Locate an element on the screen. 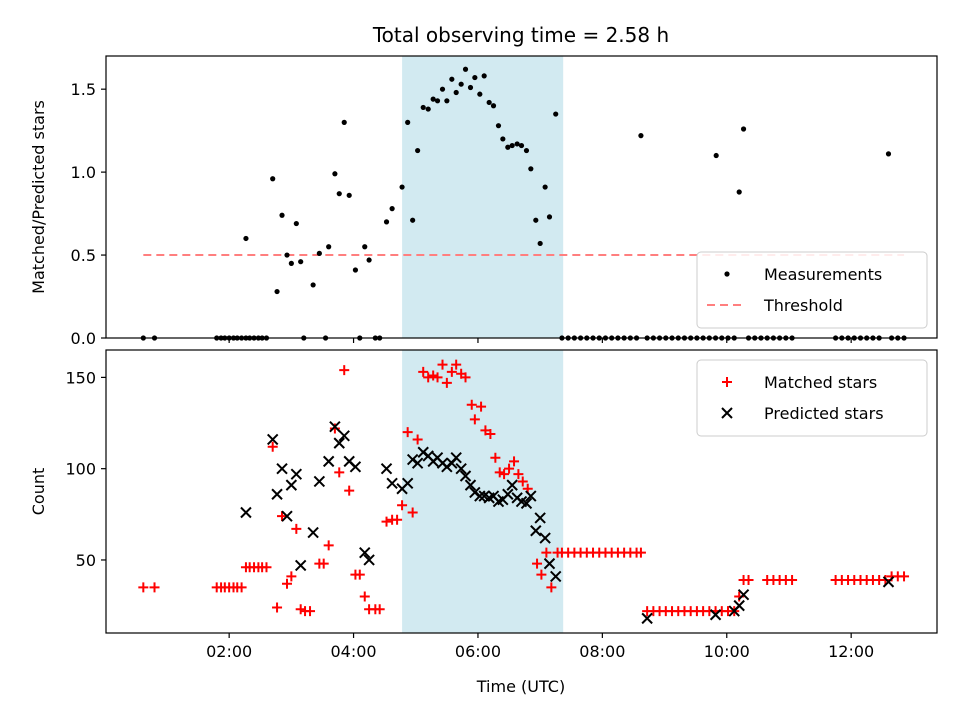 This screenshot has height=720, width=960. y-tick-label: 100 is located at coordinates (80, 469).